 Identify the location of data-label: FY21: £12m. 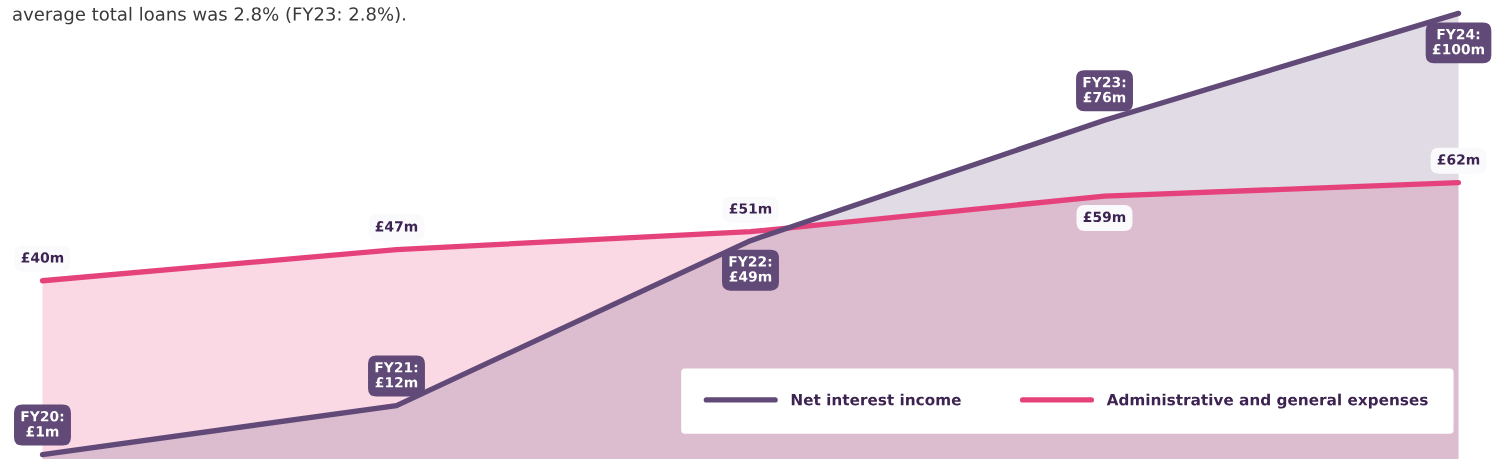
(396, 375).